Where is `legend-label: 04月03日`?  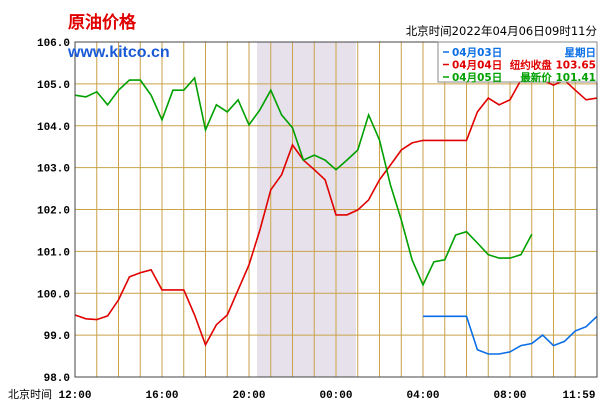
legend-label: 04月03日 is located at coordinates (477, 53).